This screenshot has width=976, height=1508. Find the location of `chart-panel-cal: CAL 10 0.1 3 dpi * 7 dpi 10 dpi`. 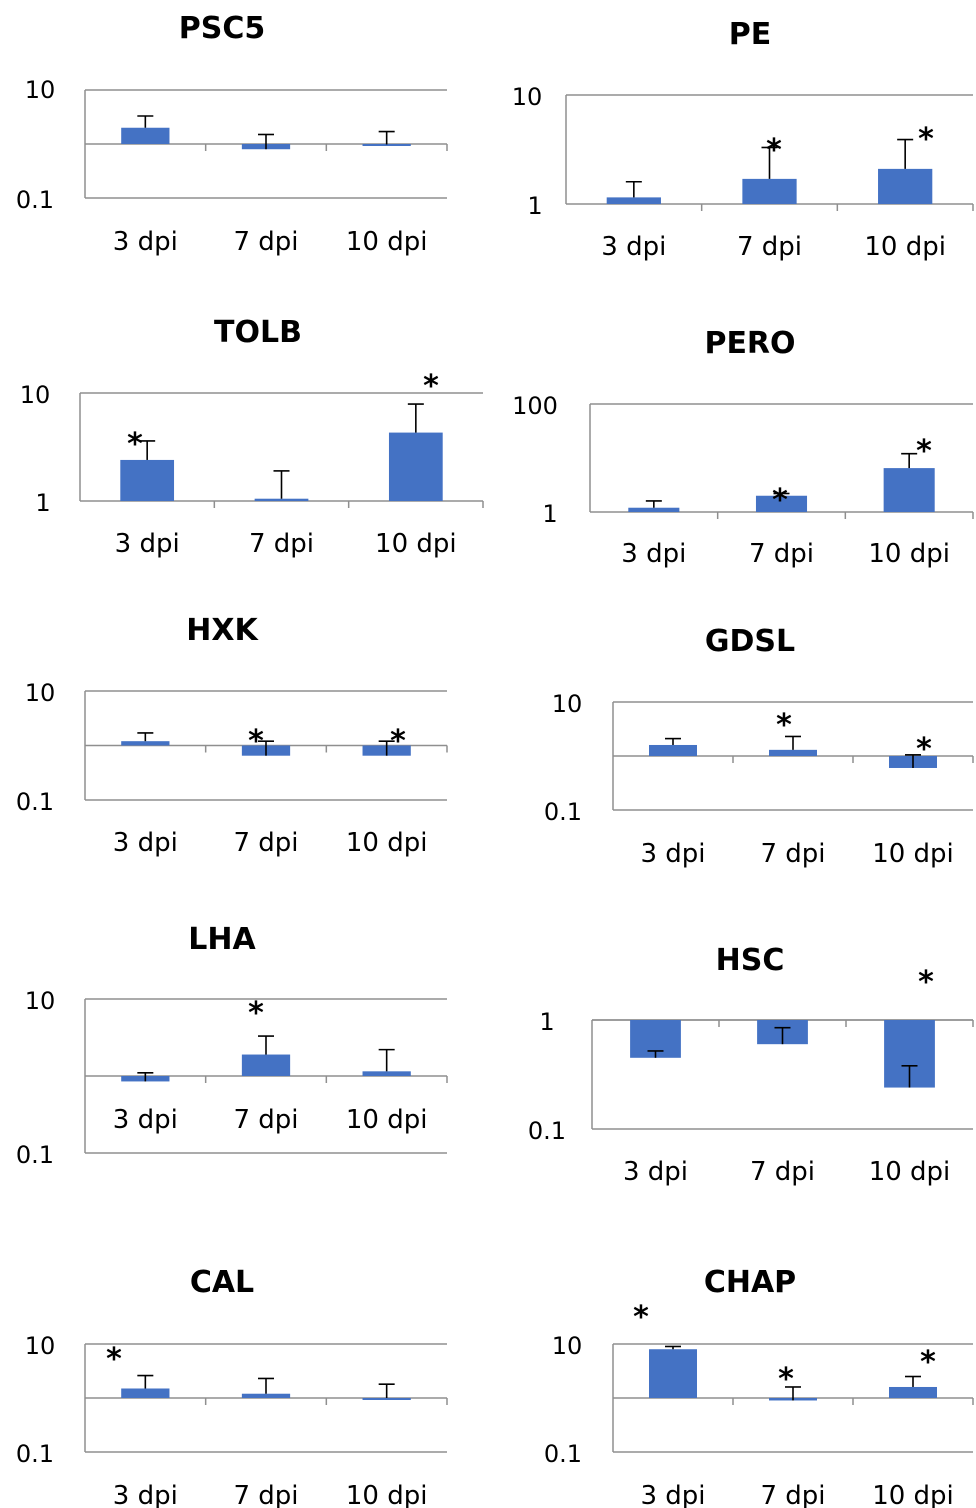

chart-panel-cal: CAL 10 0.1 3 dpi * 7 dpi 10 dpi is located at coordinates (232, 1386).